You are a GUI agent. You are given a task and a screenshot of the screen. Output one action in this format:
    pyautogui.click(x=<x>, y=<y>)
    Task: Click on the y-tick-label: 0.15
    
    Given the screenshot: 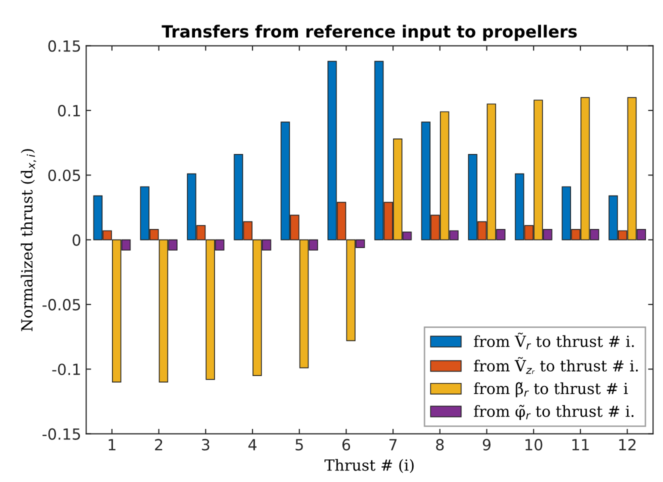 What is the action you would take?
    pyautogui.click(x=64, y=46)
    